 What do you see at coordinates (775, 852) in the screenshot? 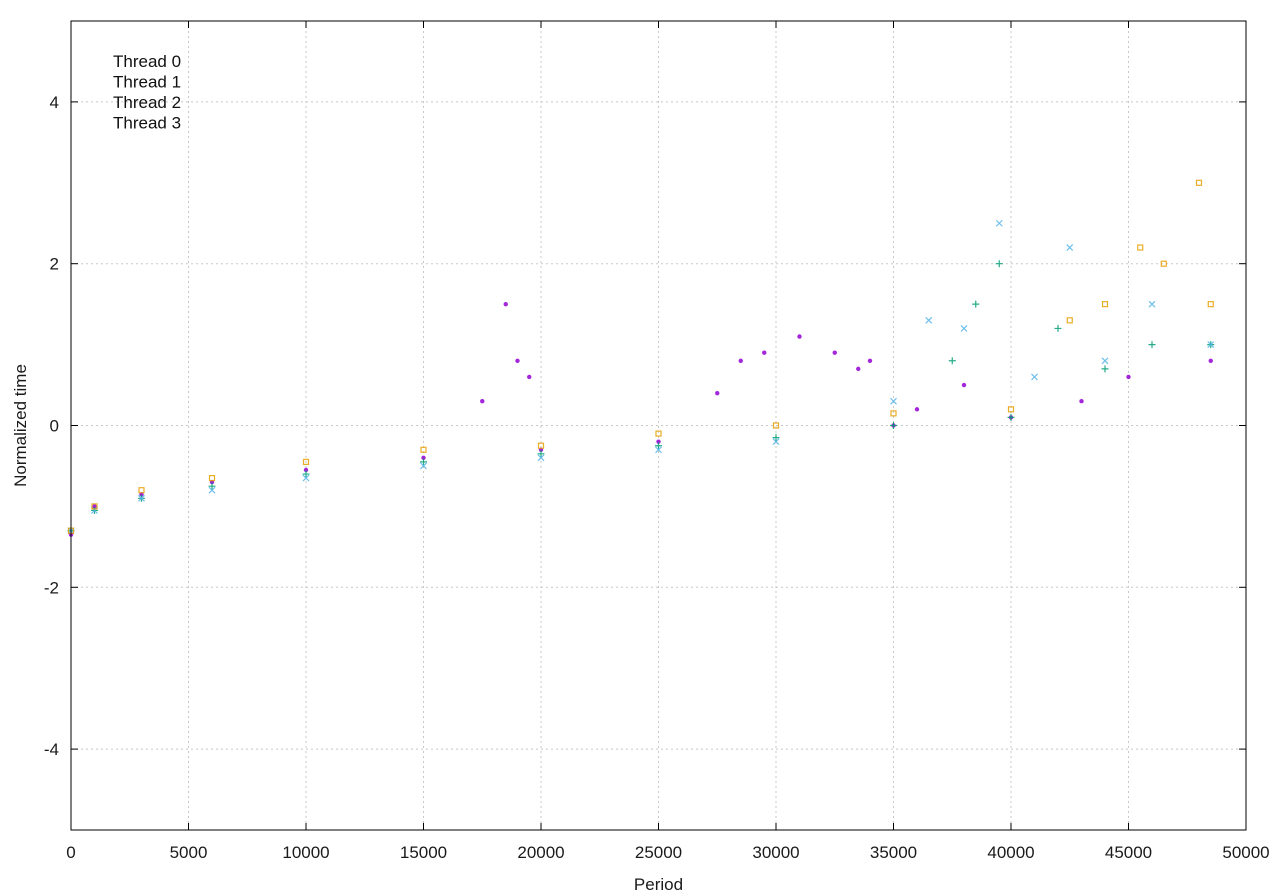
I see `x-tick-label: 30000` at bounding box center [775, 852].